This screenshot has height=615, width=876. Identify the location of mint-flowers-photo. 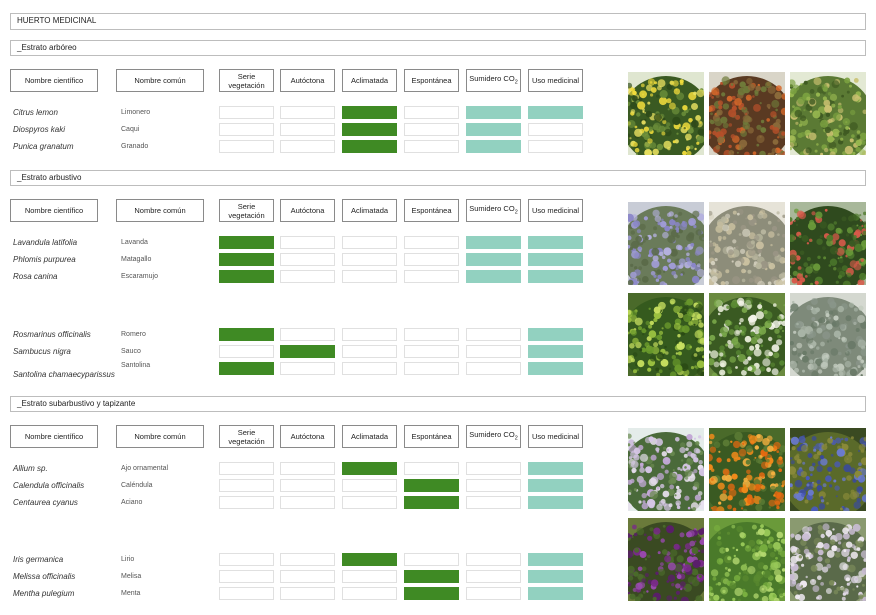
(828, 559).